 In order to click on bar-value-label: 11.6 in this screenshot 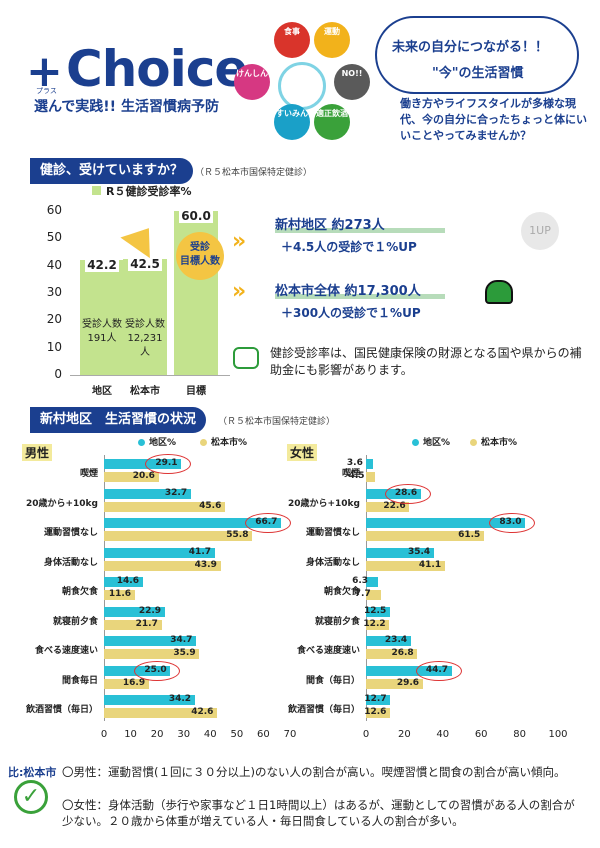, I will do `click(120, 594)`.